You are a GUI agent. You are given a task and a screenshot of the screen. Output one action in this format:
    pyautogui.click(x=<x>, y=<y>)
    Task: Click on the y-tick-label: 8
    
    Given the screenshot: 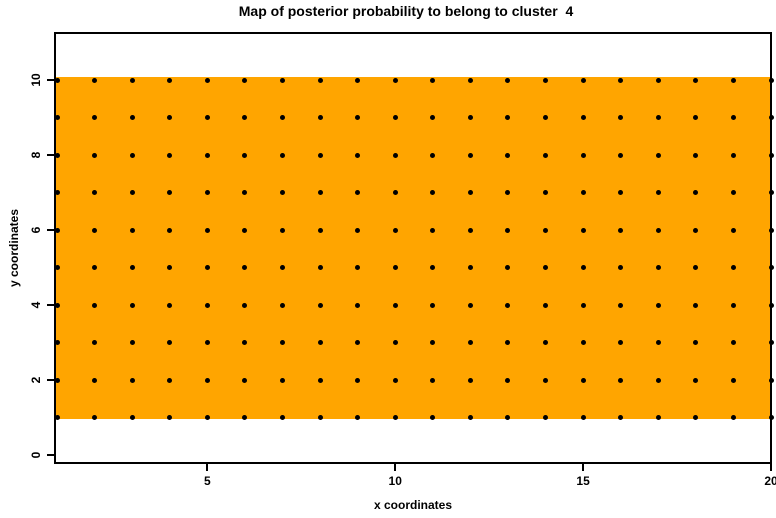 What is the action you would take?
    pyautogui.click(x=36, y=155)
    